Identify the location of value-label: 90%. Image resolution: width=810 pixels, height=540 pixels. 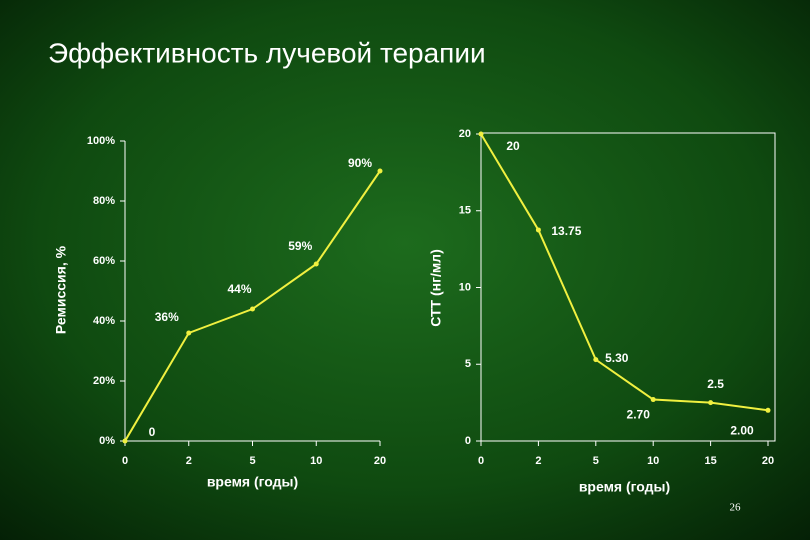
(360, 163).